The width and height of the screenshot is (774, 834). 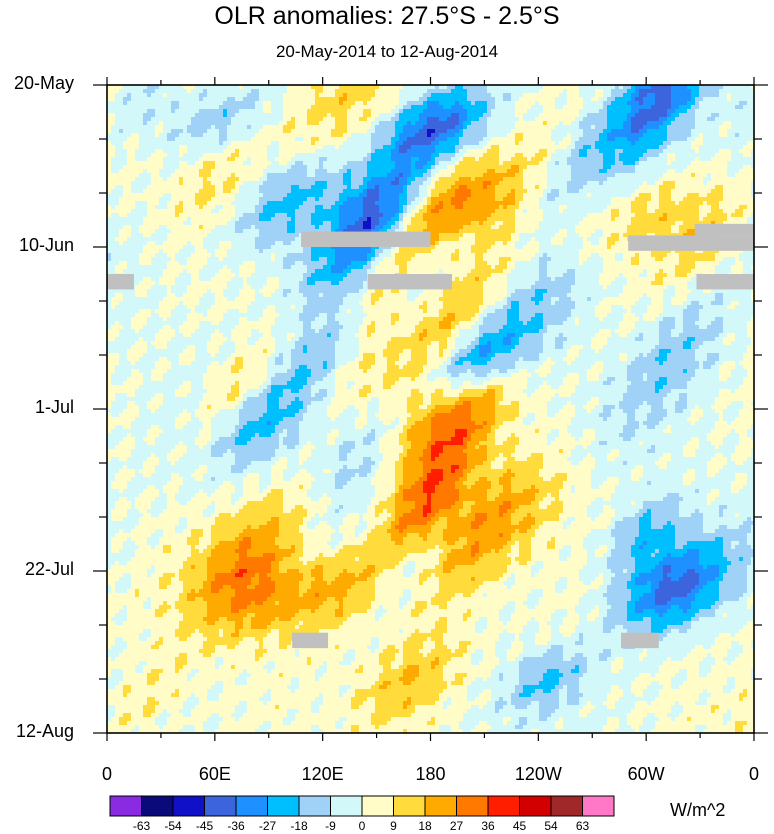 What do you see at coordinates (37, 245) in the screenshot?
I see `y-tick-label: 10-Jun` at bounding box center [37, 245].